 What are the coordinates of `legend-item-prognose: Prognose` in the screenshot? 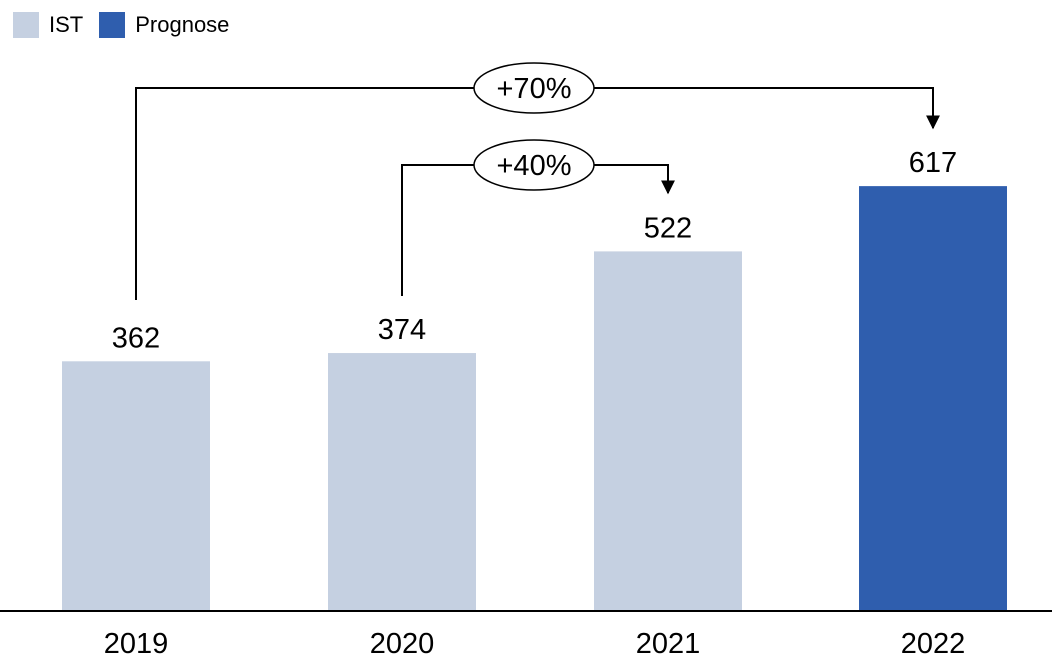 It's located at (164, 25).